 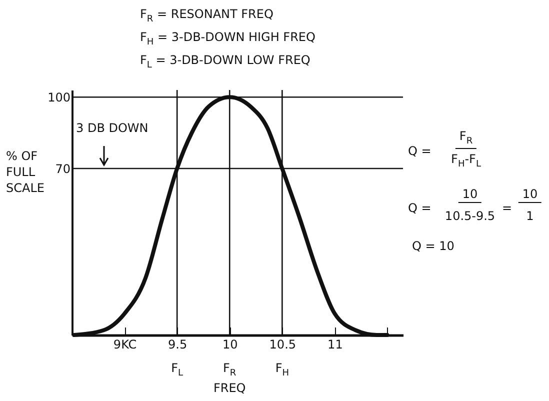 What do you see at coordinates (282, 345) in the screenshot?
I see `x-tick-label: 10.5` at bounding box center [282, 345].